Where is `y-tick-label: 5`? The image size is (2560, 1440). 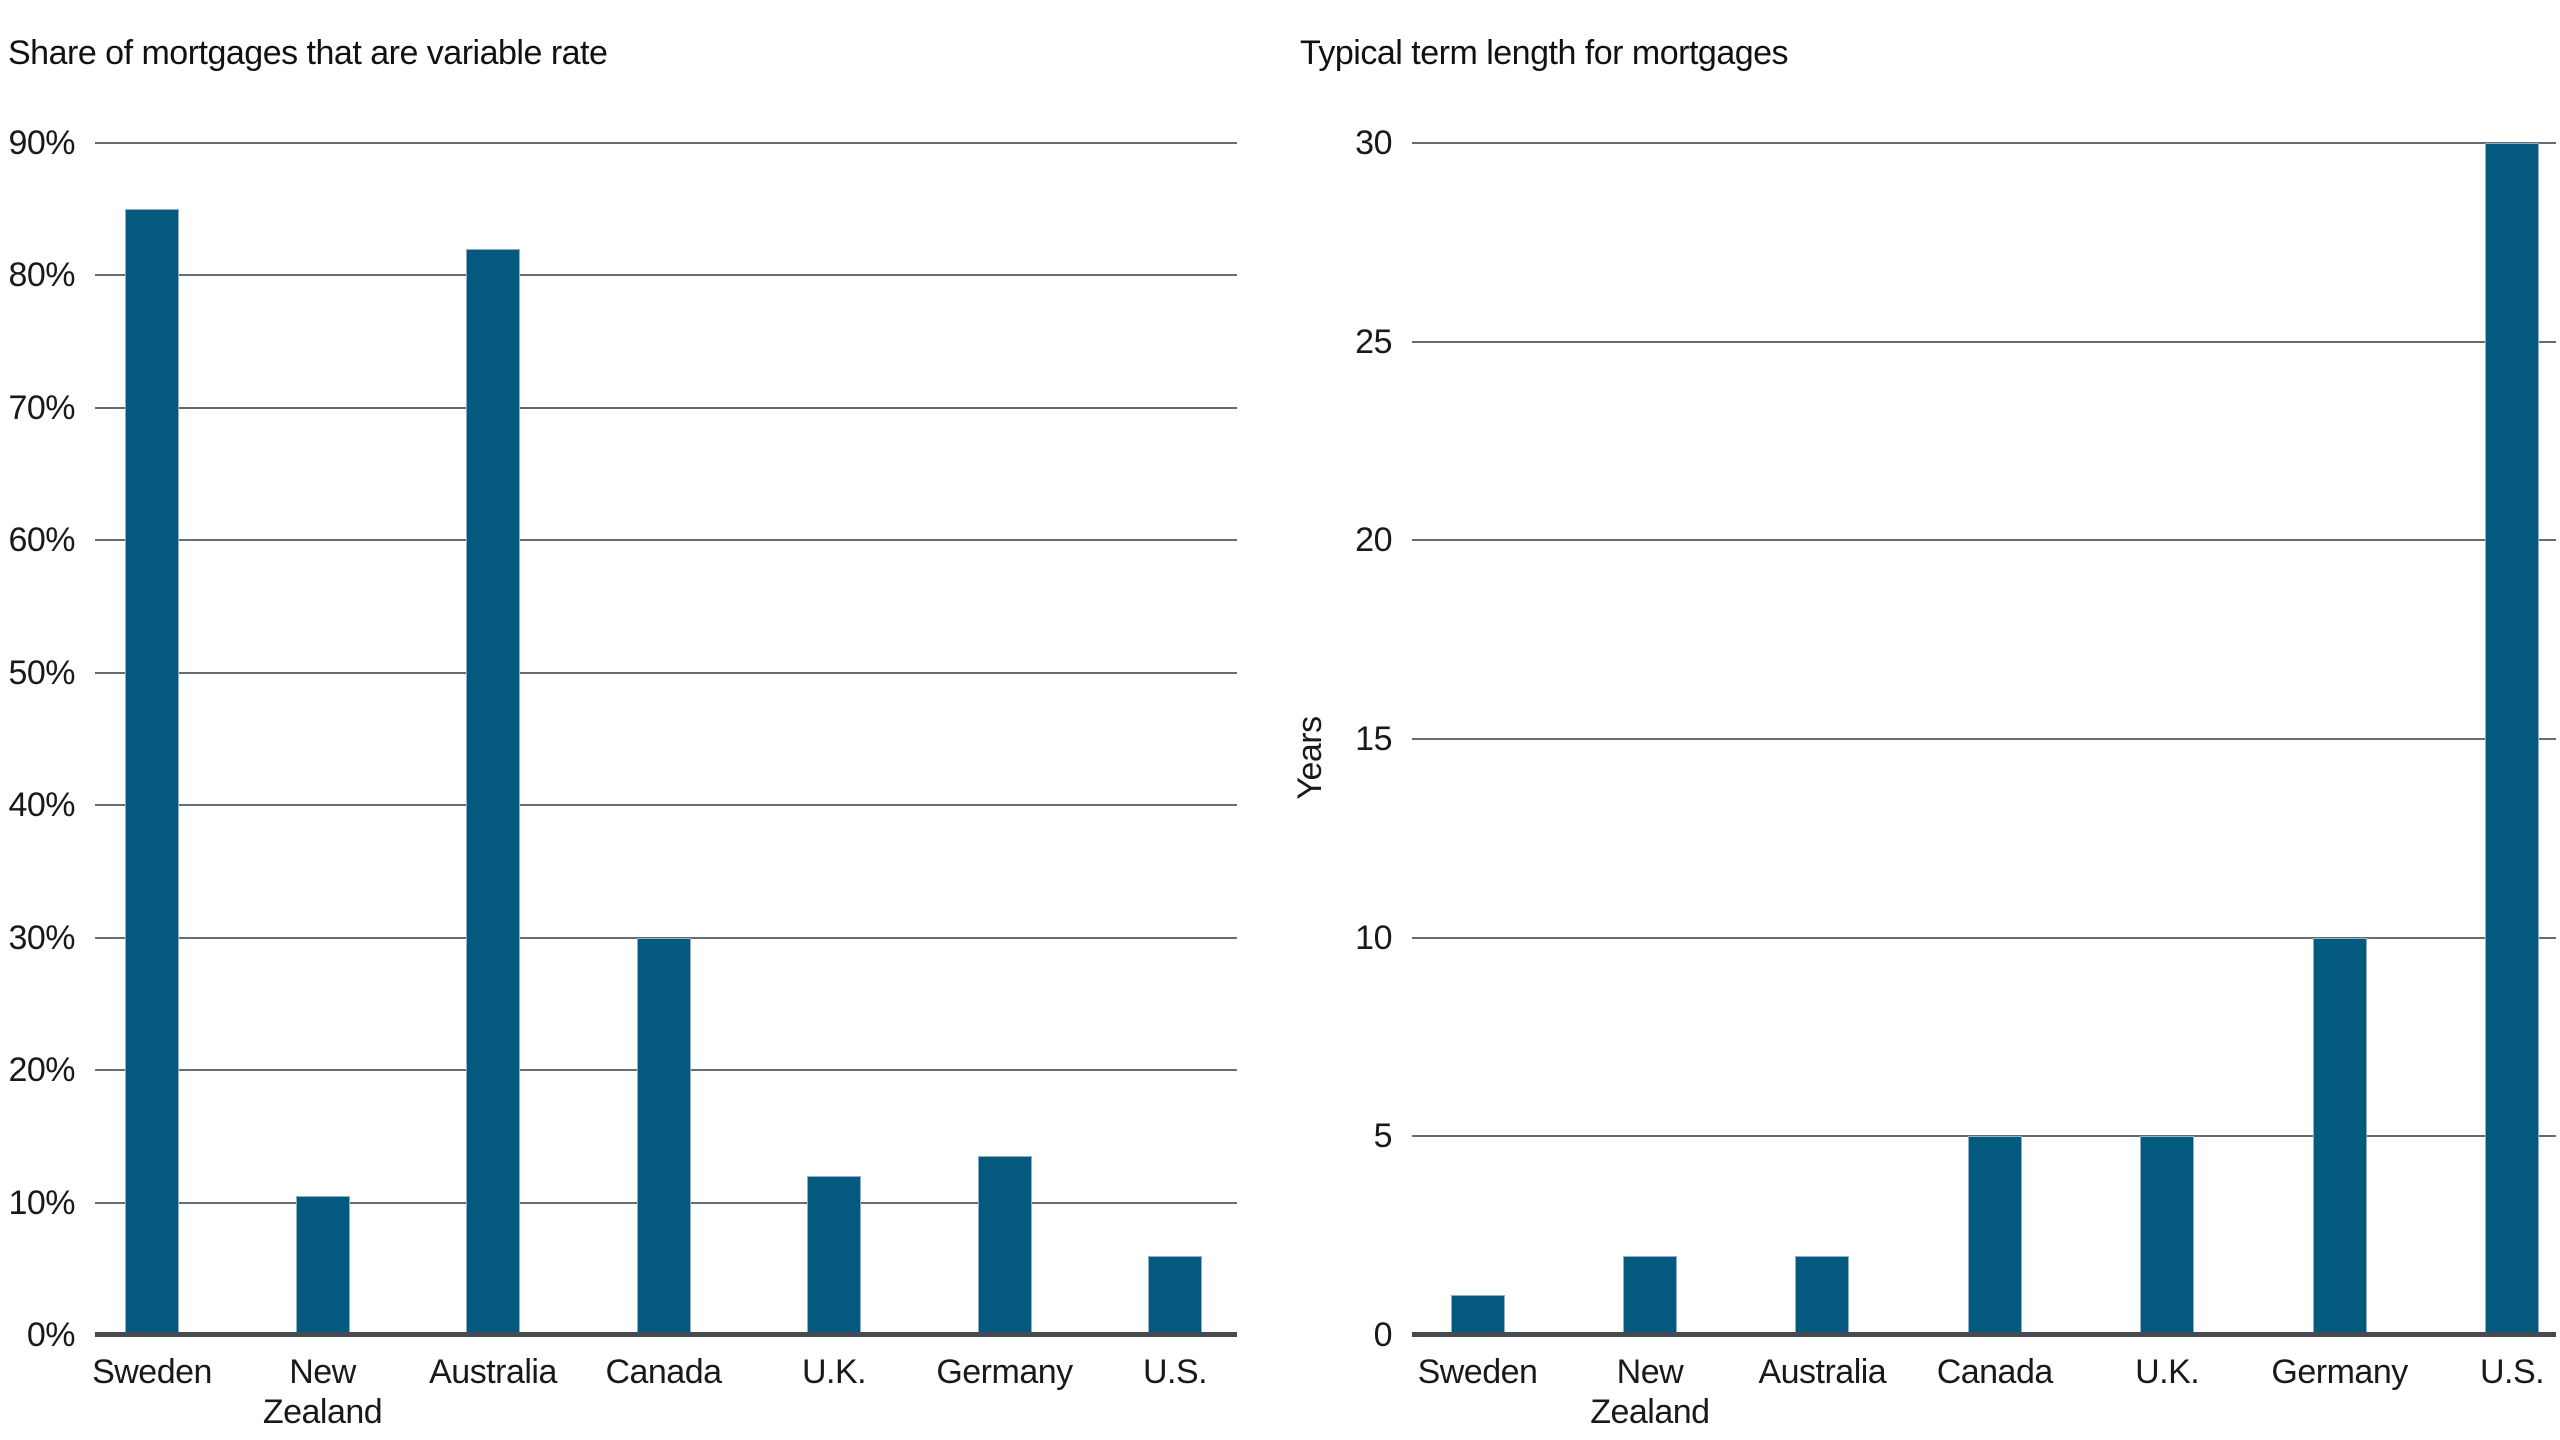 y-tick-label: 5 is located at coordinates (1383, 1136).